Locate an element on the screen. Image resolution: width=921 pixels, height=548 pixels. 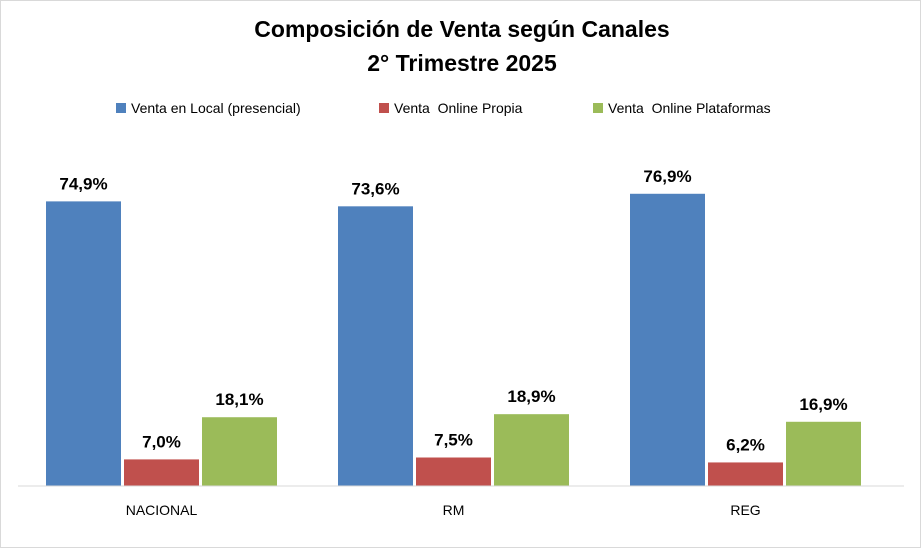
bar-nacional-venta-en-local-presencial is located at coordinates (83, 343).